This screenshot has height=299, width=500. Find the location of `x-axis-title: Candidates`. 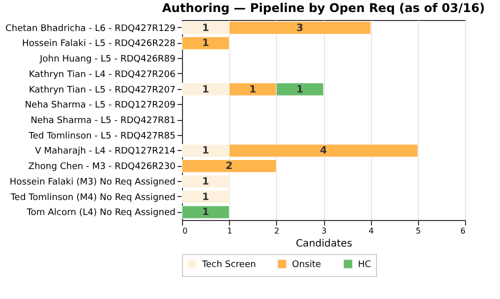

x-axis-title: Candidates is located at coordinates (324, 244).